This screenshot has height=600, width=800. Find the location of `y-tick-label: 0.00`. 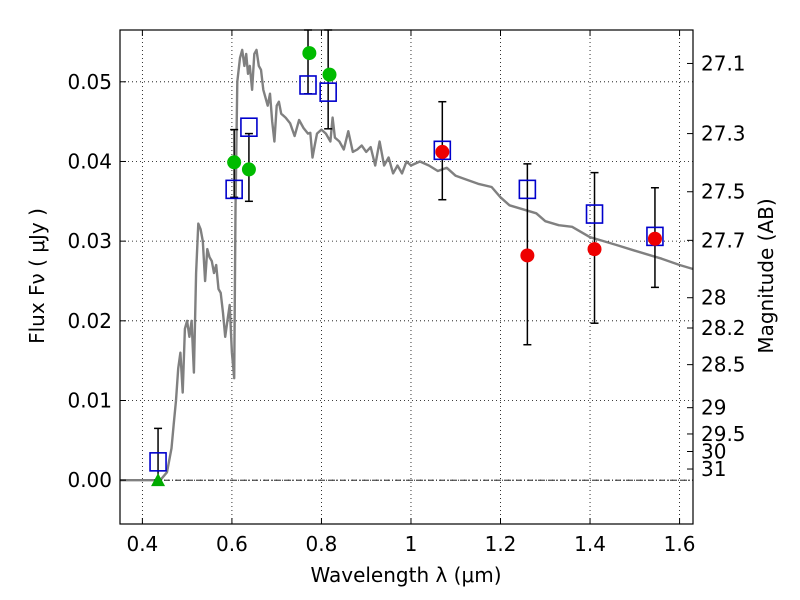

y-tick-label: 0.00 is located at coordinates (89, 480).